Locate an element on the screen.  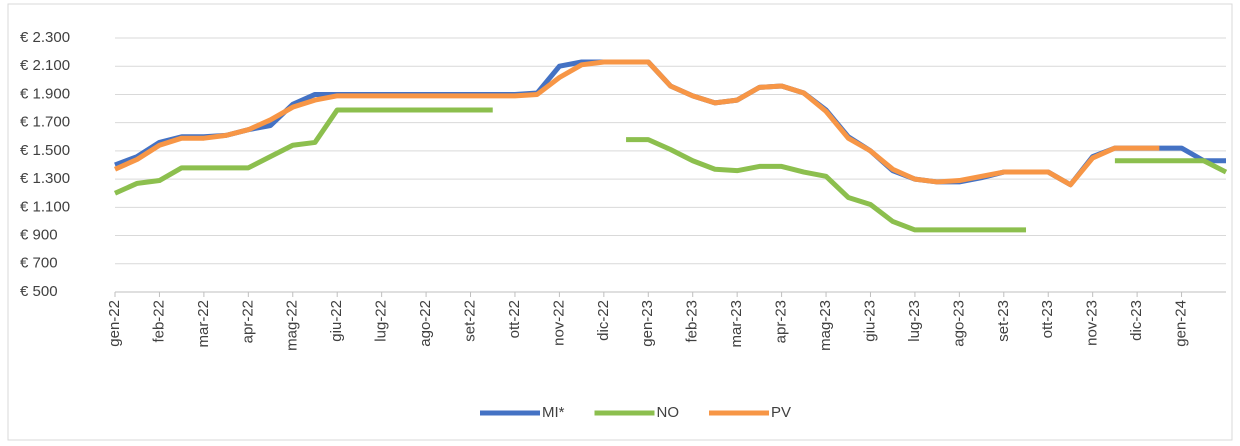
y-tick-label: € 700 is located at coordinates (39, 263).